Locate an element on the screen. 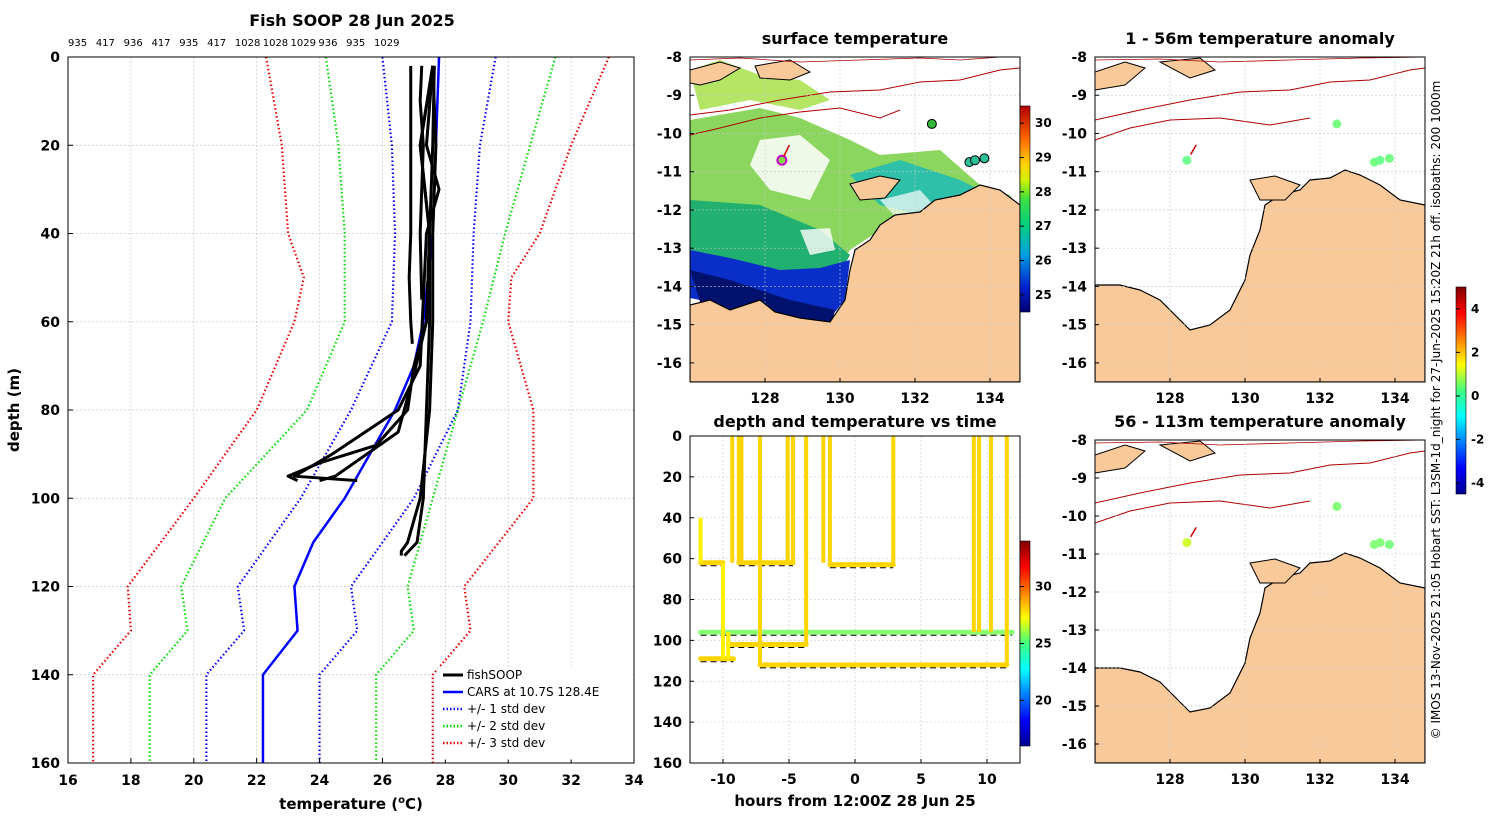  anom1-axes-box is located at coordinates (1260, 219).